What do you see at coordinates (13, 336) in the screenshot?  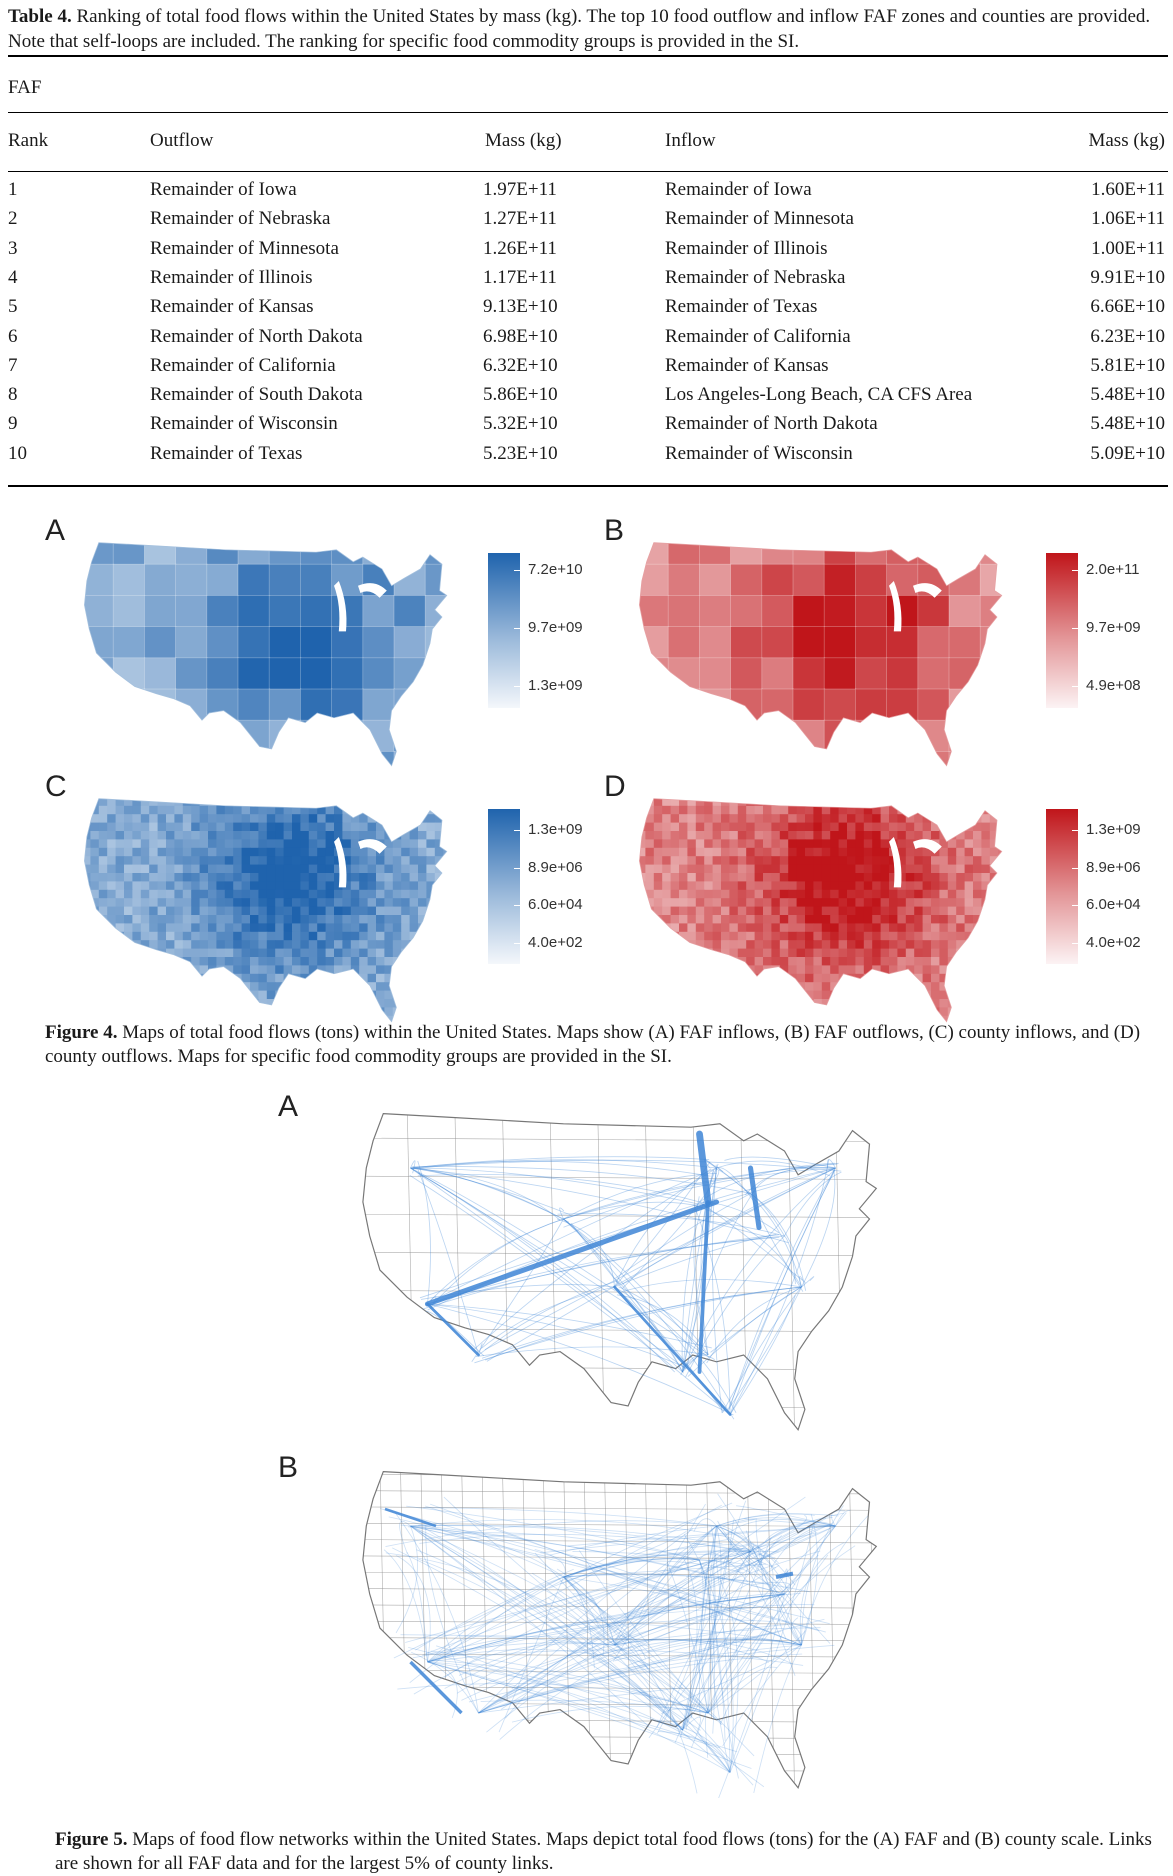 I see `cell-rank: 6` at bounding box center [13, 336].